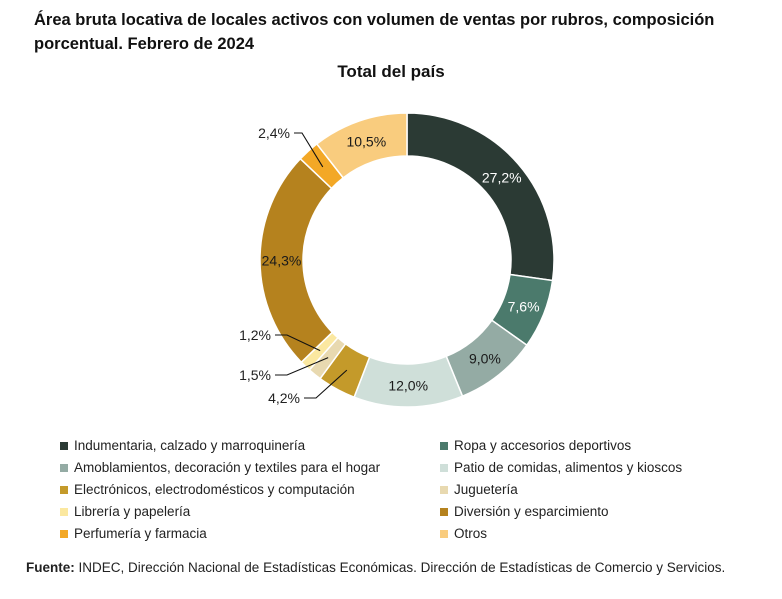  I want to click on legend-label: Juguetería, so click(486, 489).